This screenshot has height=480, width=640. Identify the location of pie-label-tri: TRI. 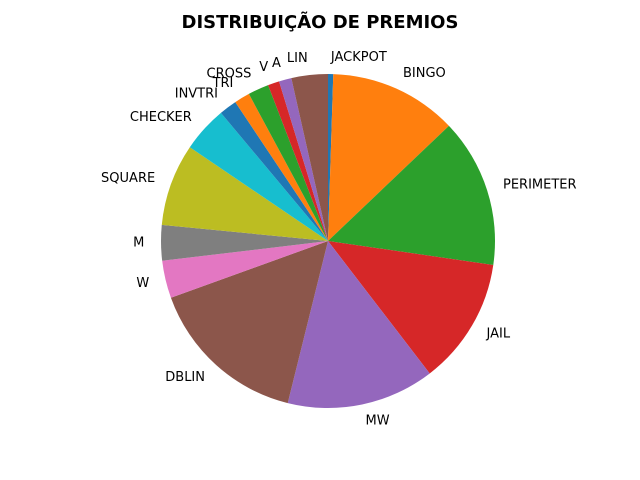
(223, 83).